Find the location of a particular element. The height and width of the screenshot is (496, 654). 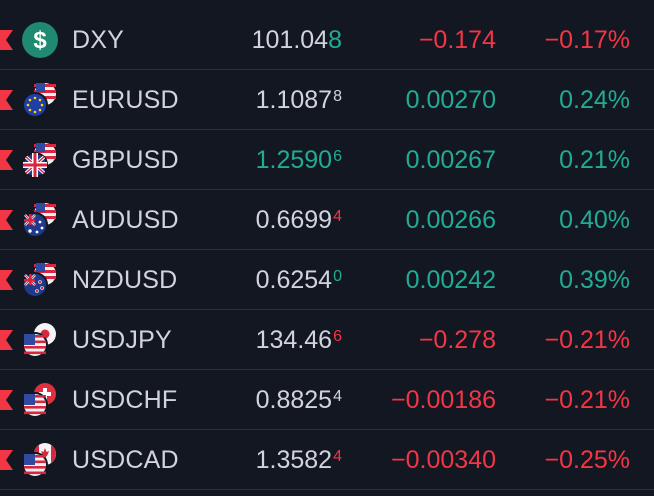

change-value: −0.278 is located at coordinates (457, 340).